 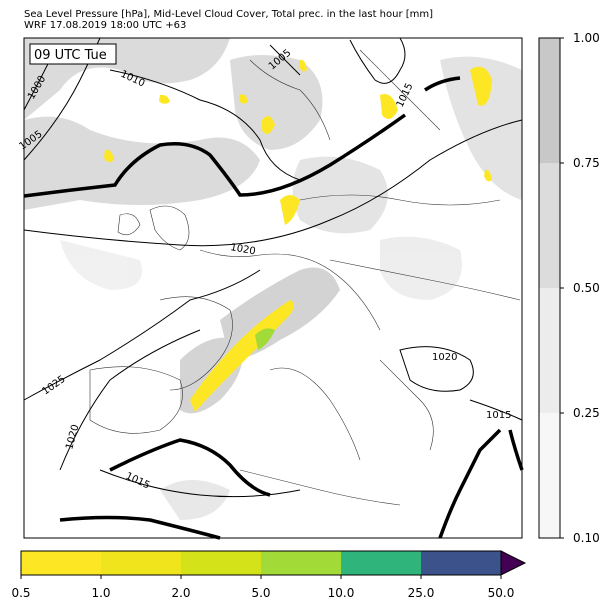 I want to click on cloud-colorbar-tick-label: 1.00, so click(x=586, y=38).